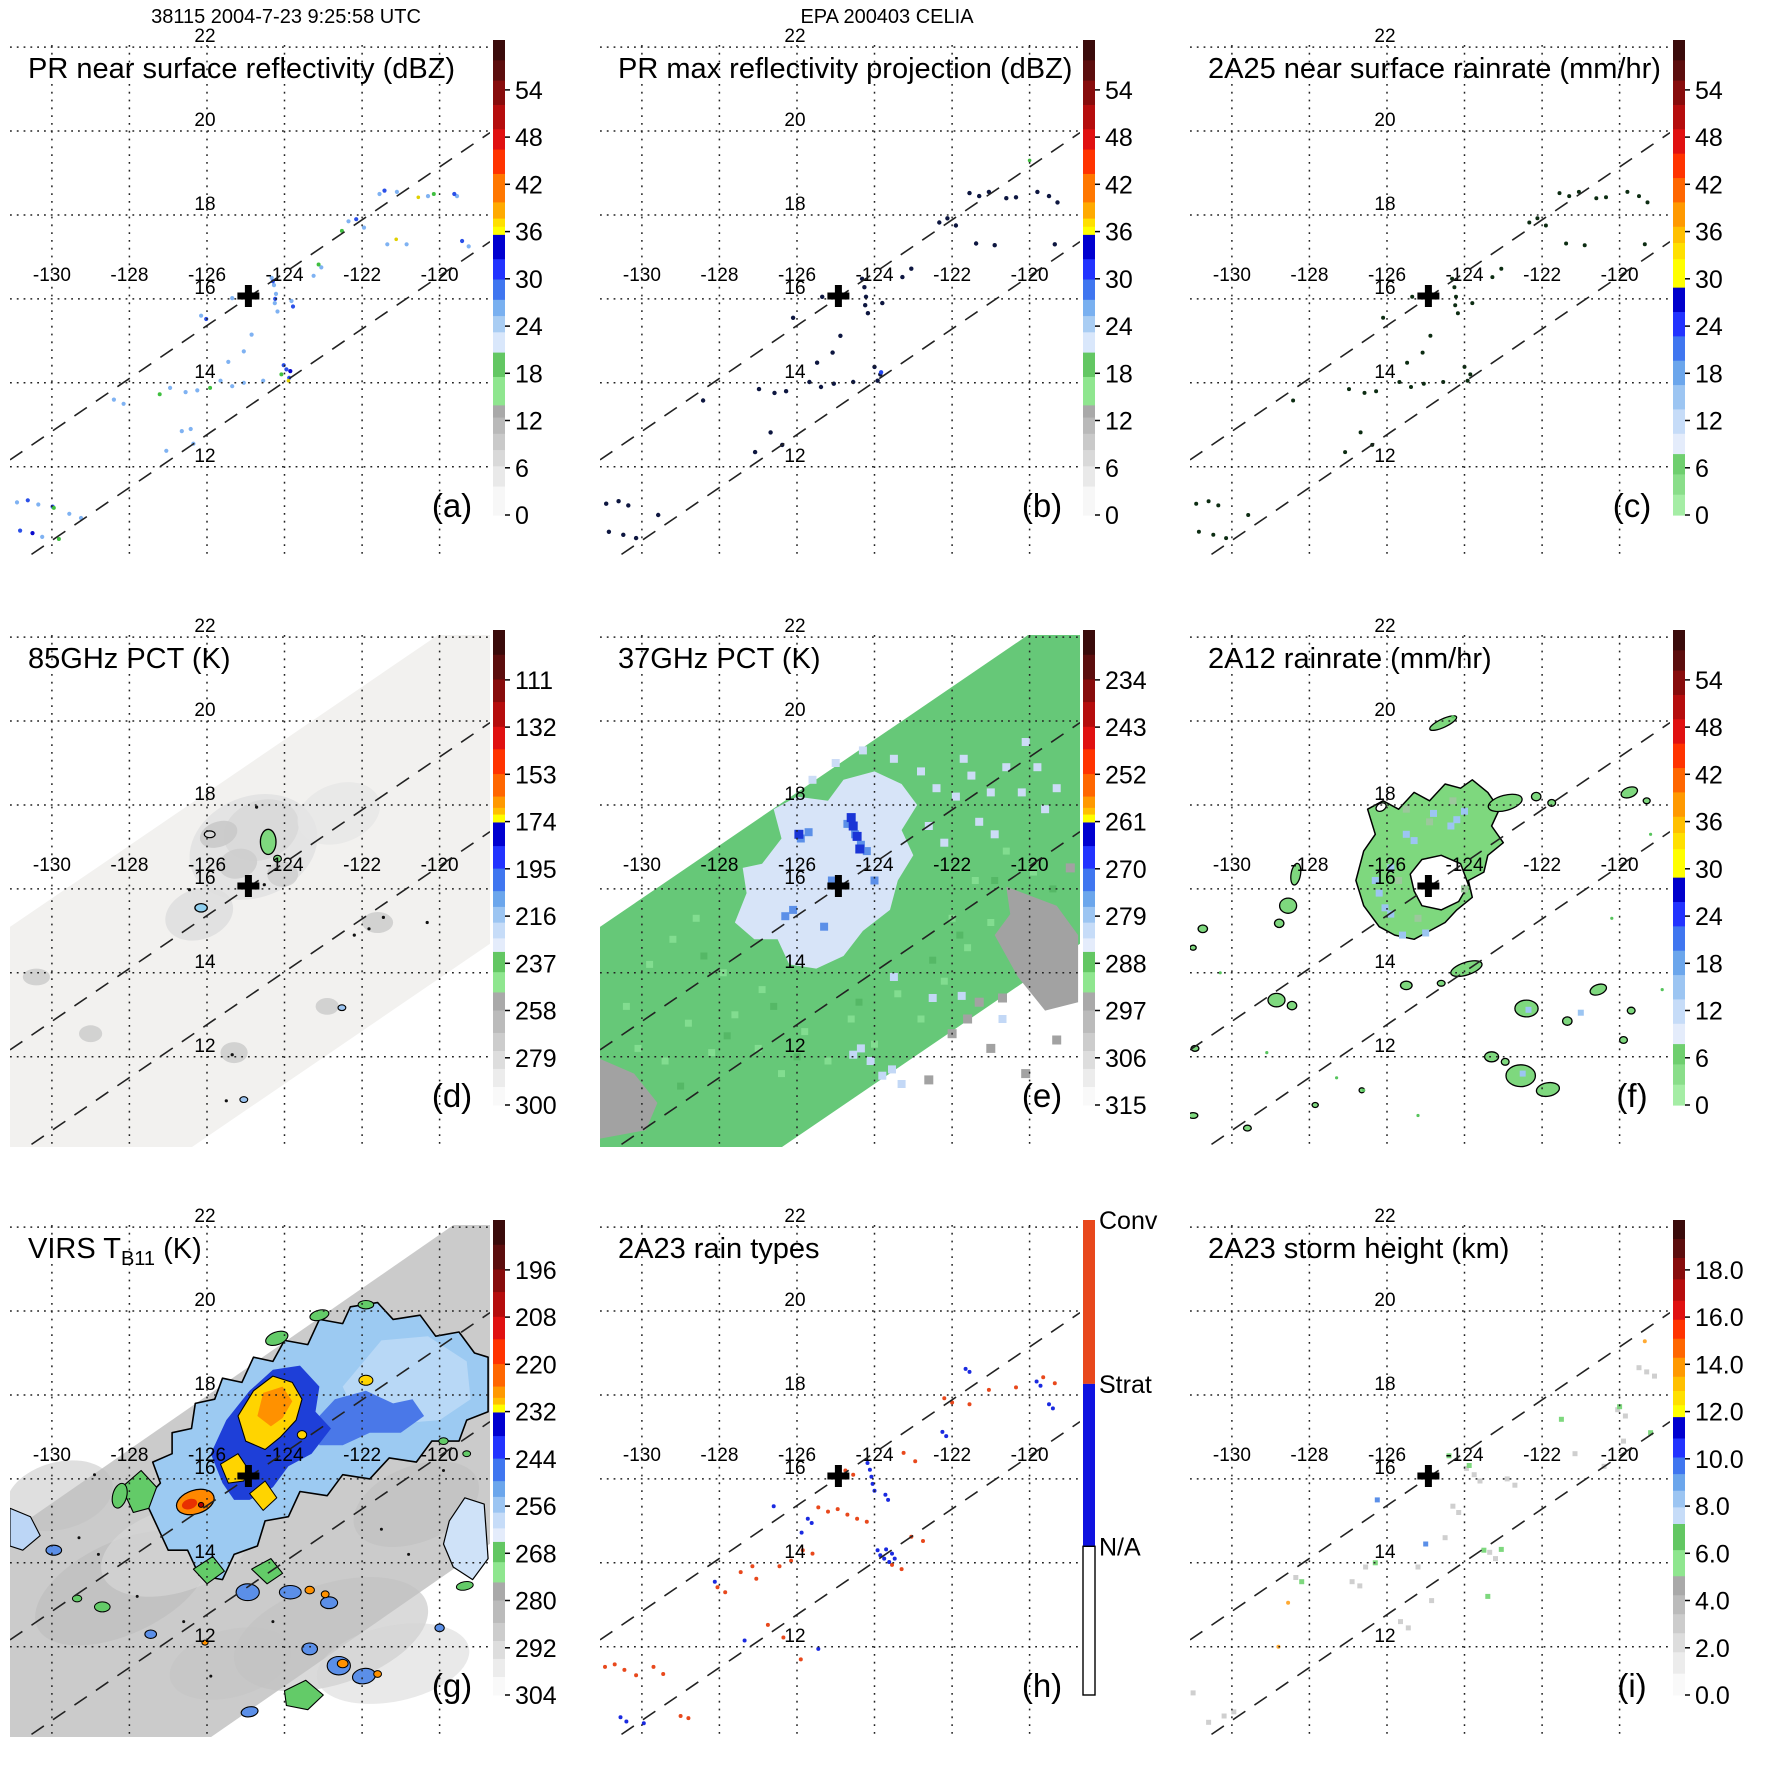  What do you see at coordinates (1384, 710) in the screenshot?
I see `lat-label: 20` at bounding box center [1384, 710].